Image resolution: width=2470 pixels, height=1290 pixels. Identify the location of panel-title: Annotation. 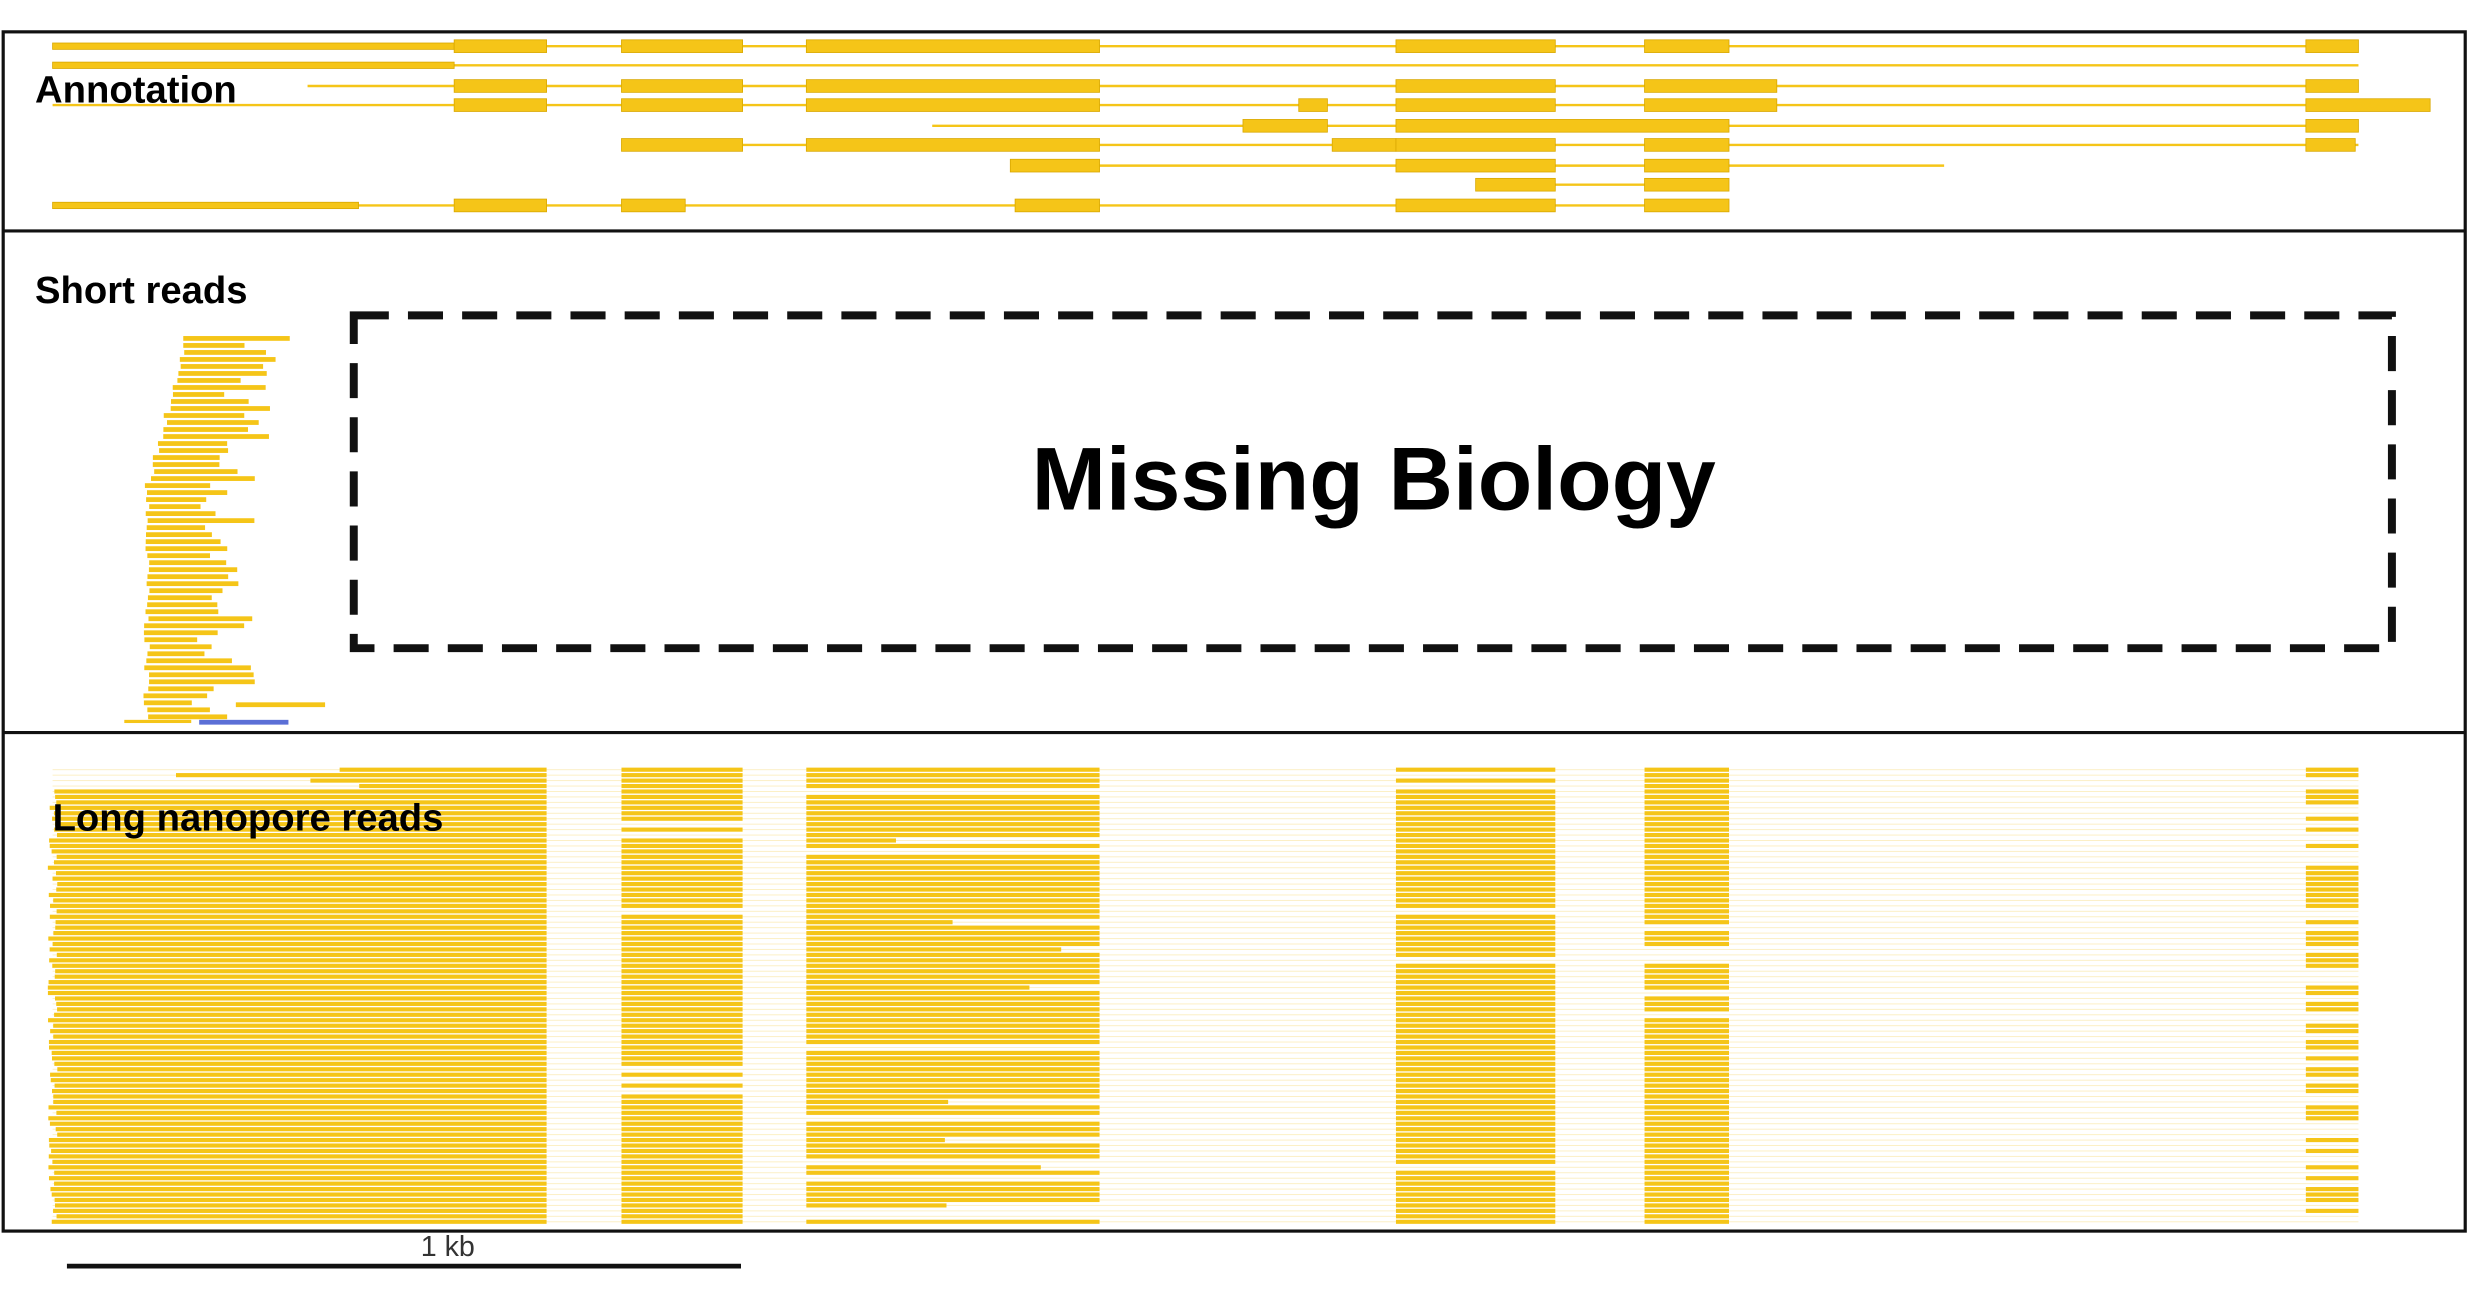
(136, 89).